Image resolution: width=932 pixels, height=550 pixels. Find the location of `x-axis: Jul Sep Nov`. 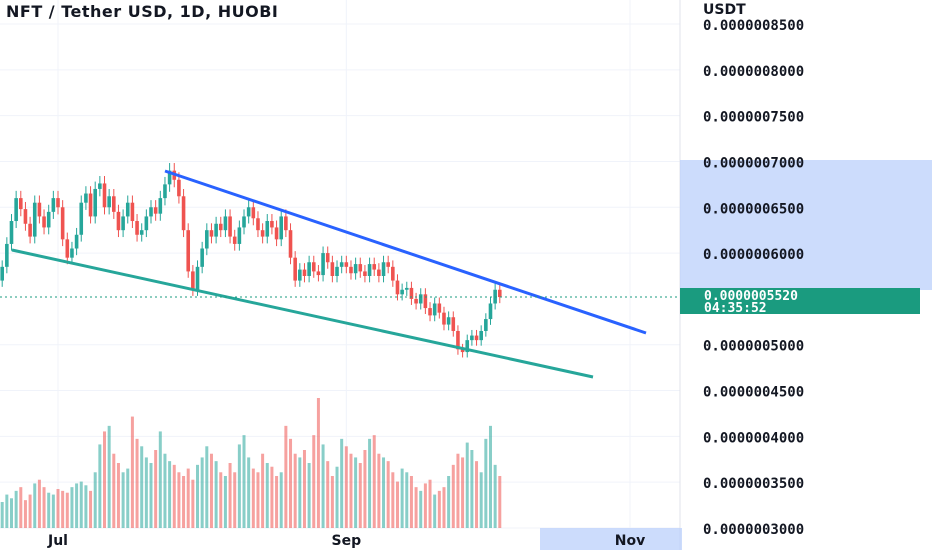

x-axis: Jul Sep Nov is located at coordinates (346, 541).